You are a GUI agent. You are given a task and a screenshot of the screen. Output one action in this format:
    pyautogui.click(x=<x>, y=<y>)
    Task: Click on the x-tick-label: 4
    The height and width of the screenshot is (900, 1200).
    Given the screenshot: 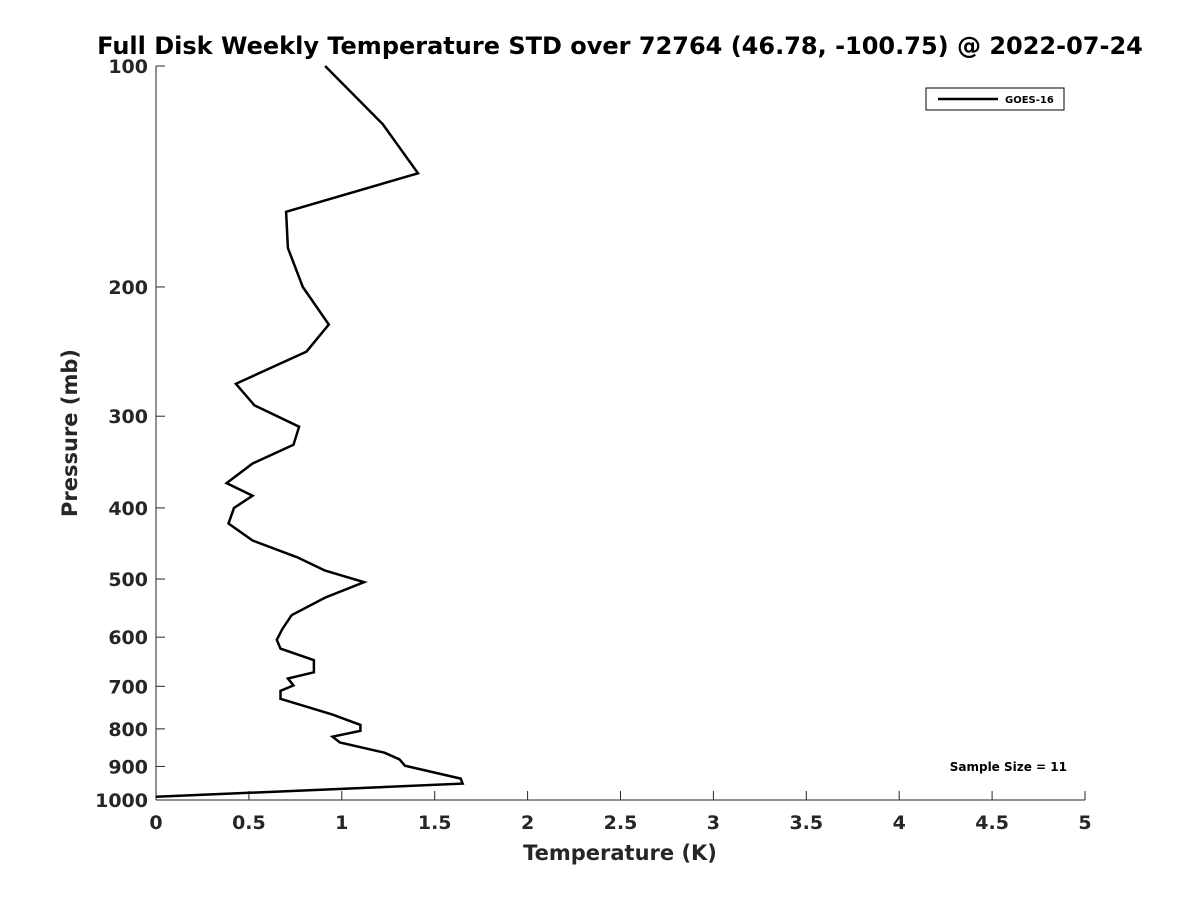 What is the action you would take?
    pyautogui.click(x=899, y=823)
    